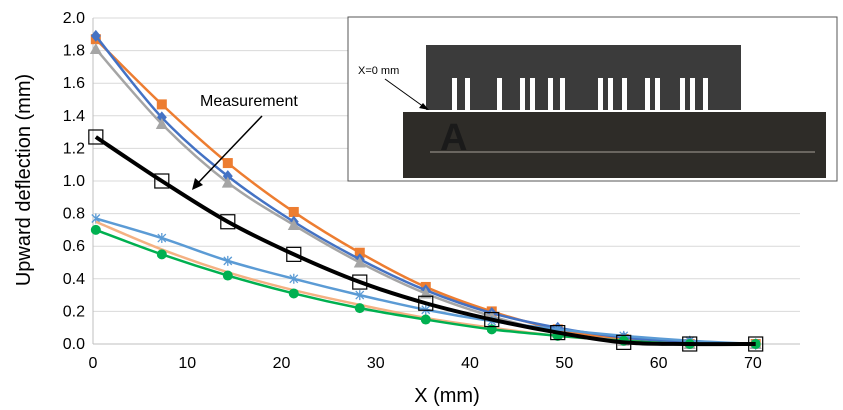 Image resolution: width=843 pixels, height=410 pixels. Describe the element at coordinates (24, 180) in the screenshot. I see `y-axis-title: Upward deflection (mm)` at that location.